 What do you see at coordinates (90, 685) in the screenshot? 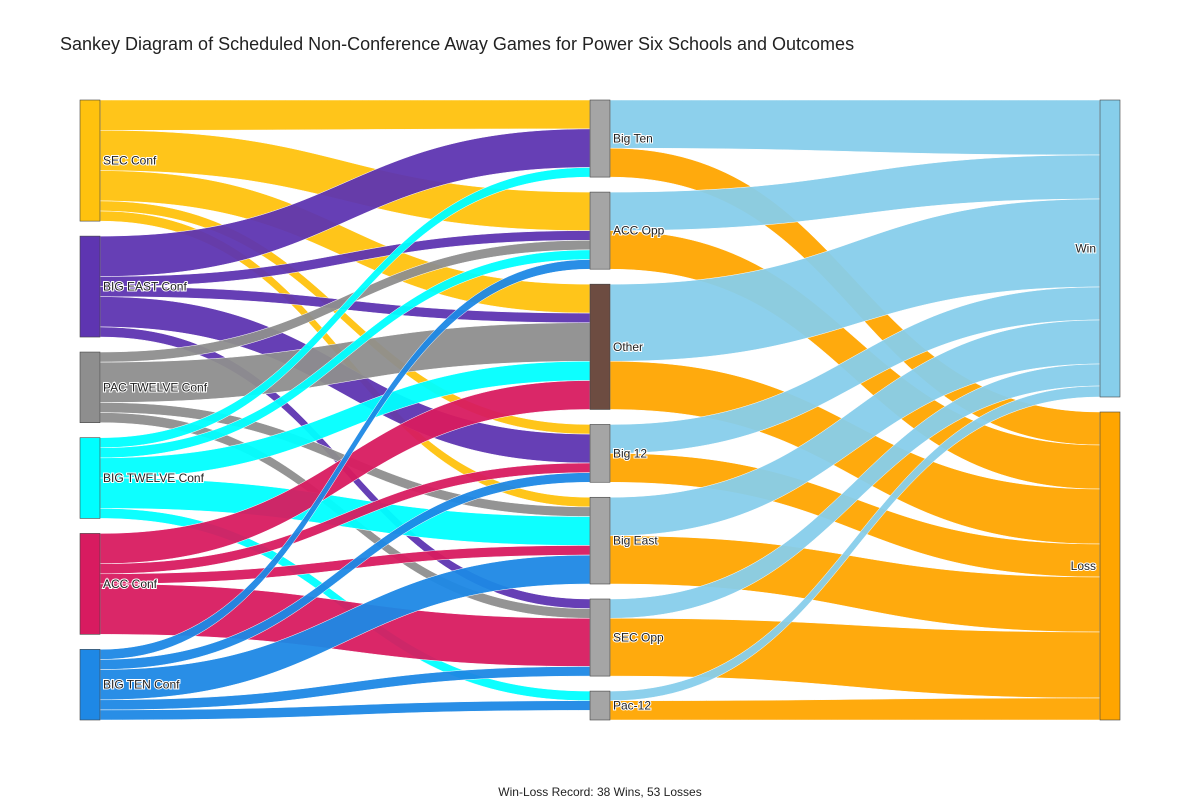
I see `node-big10c` at bounding box center [90, 685].